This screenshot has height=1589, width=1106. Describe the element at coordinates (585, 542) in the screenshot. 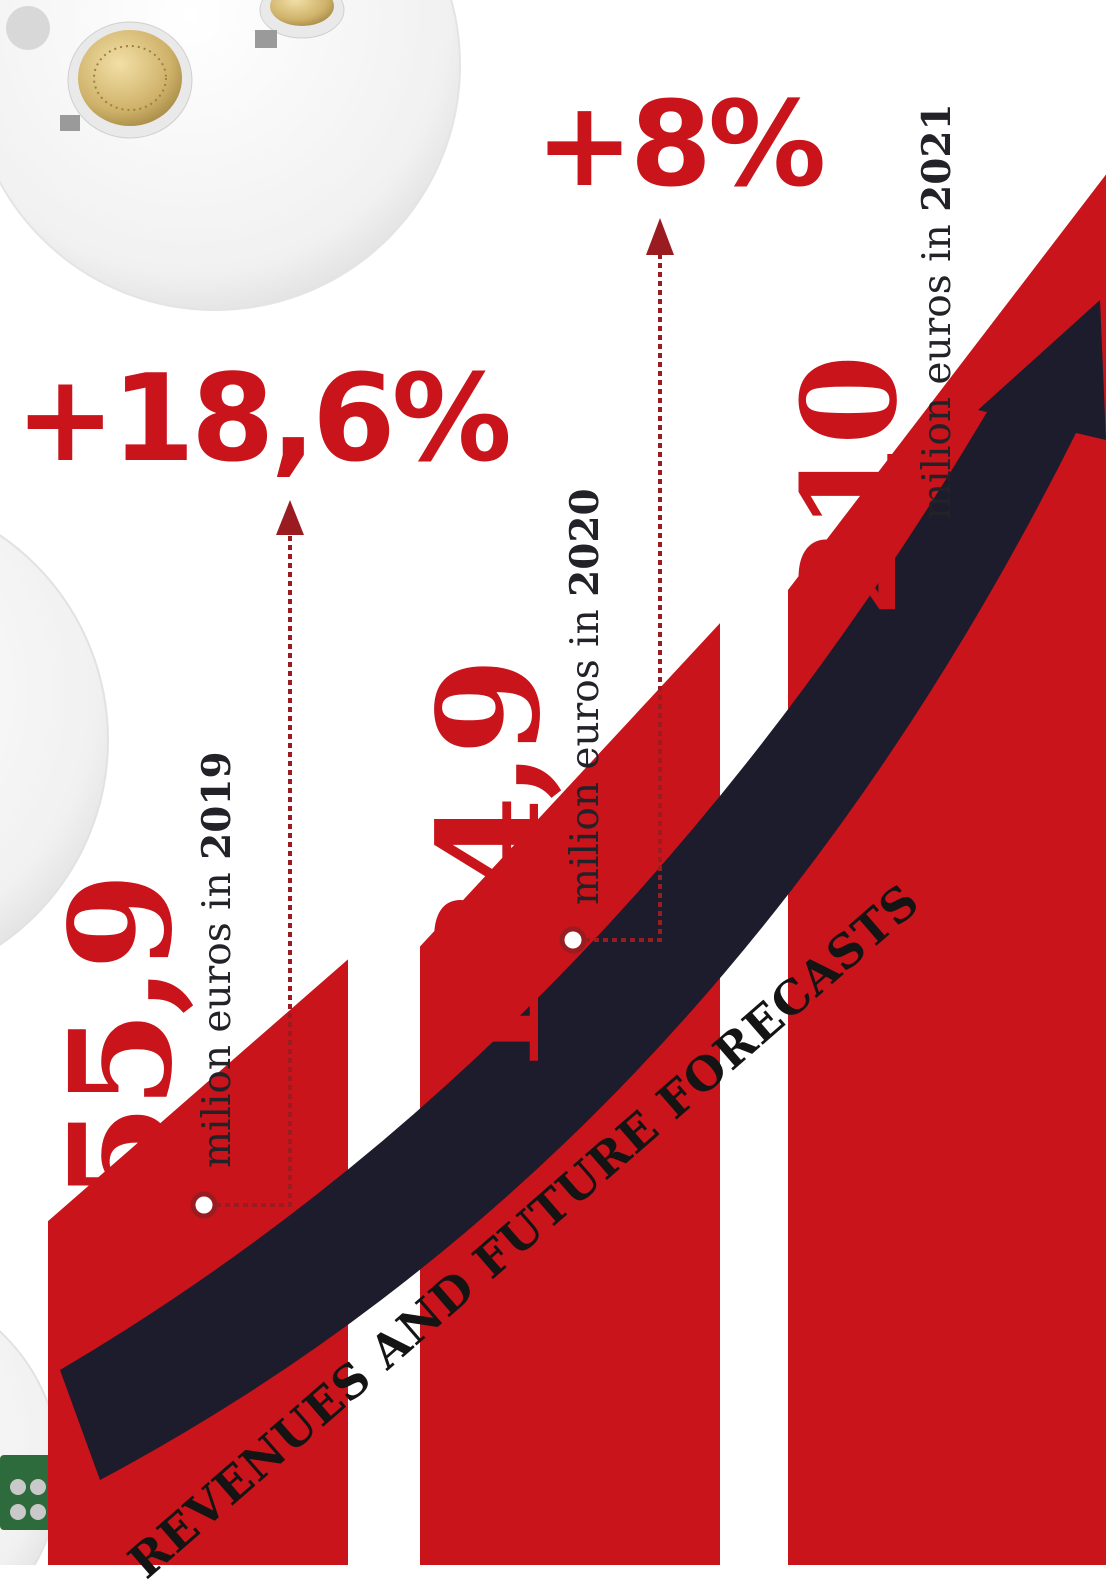

I see `year-text: 2020` at that location.